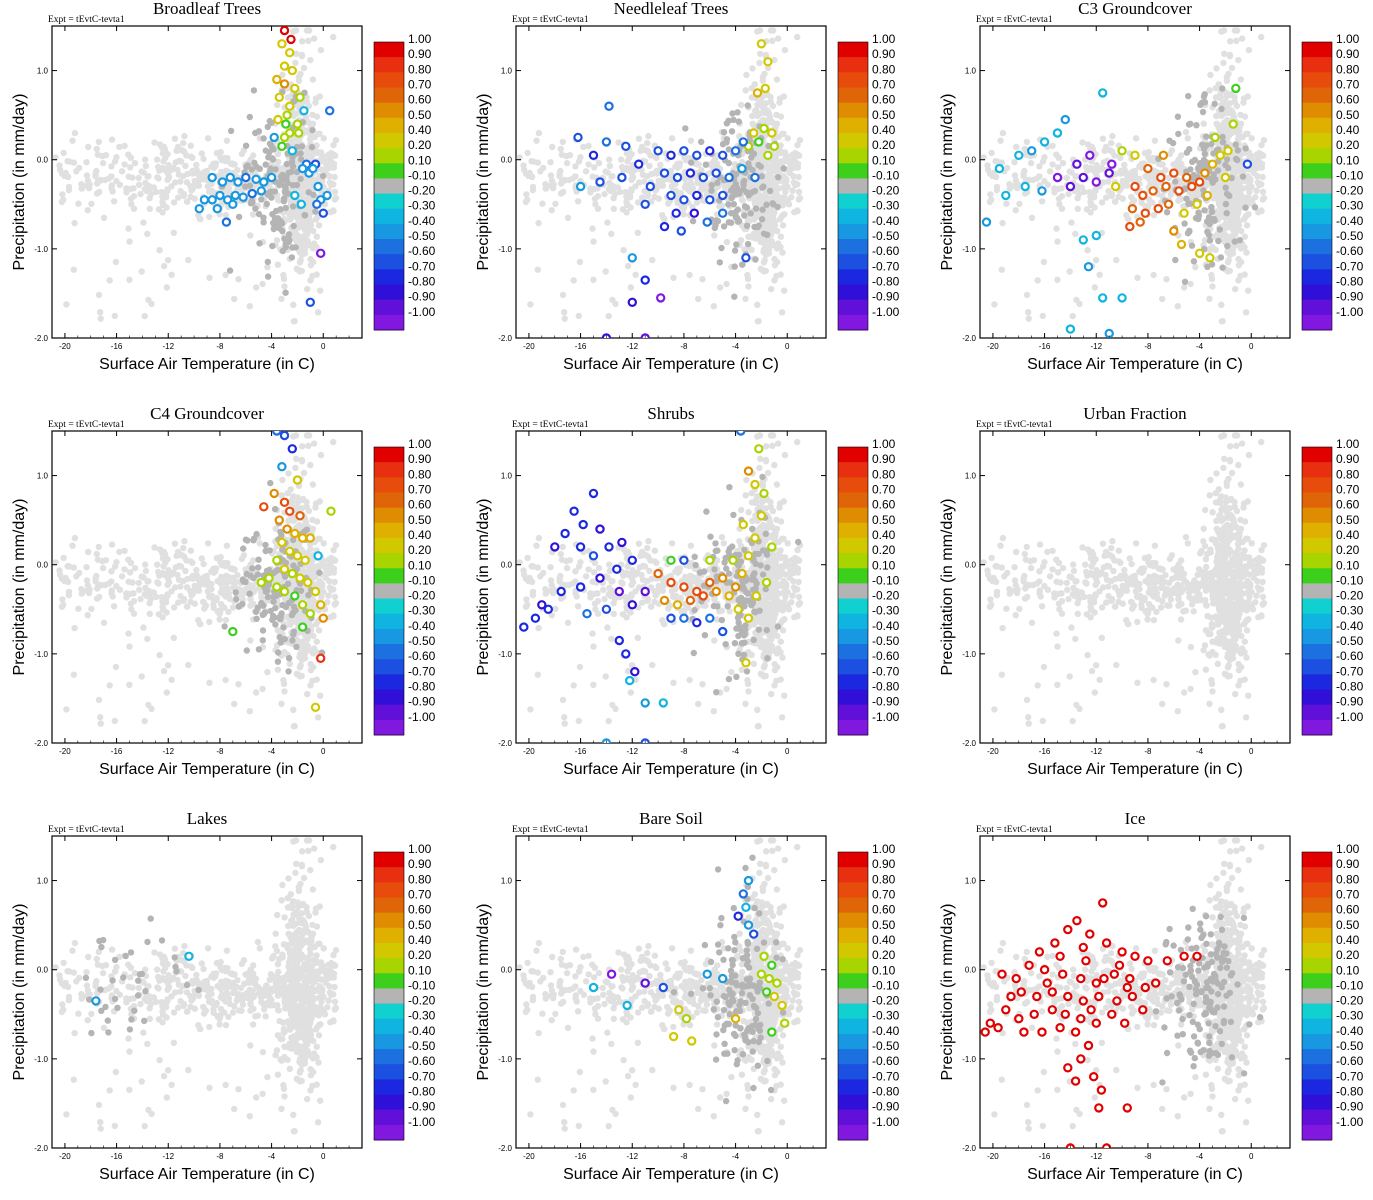 The width and height of the screenshot is (1373, 1200). I want to click on colorbar-label: 0.50, so click(1348, 115).